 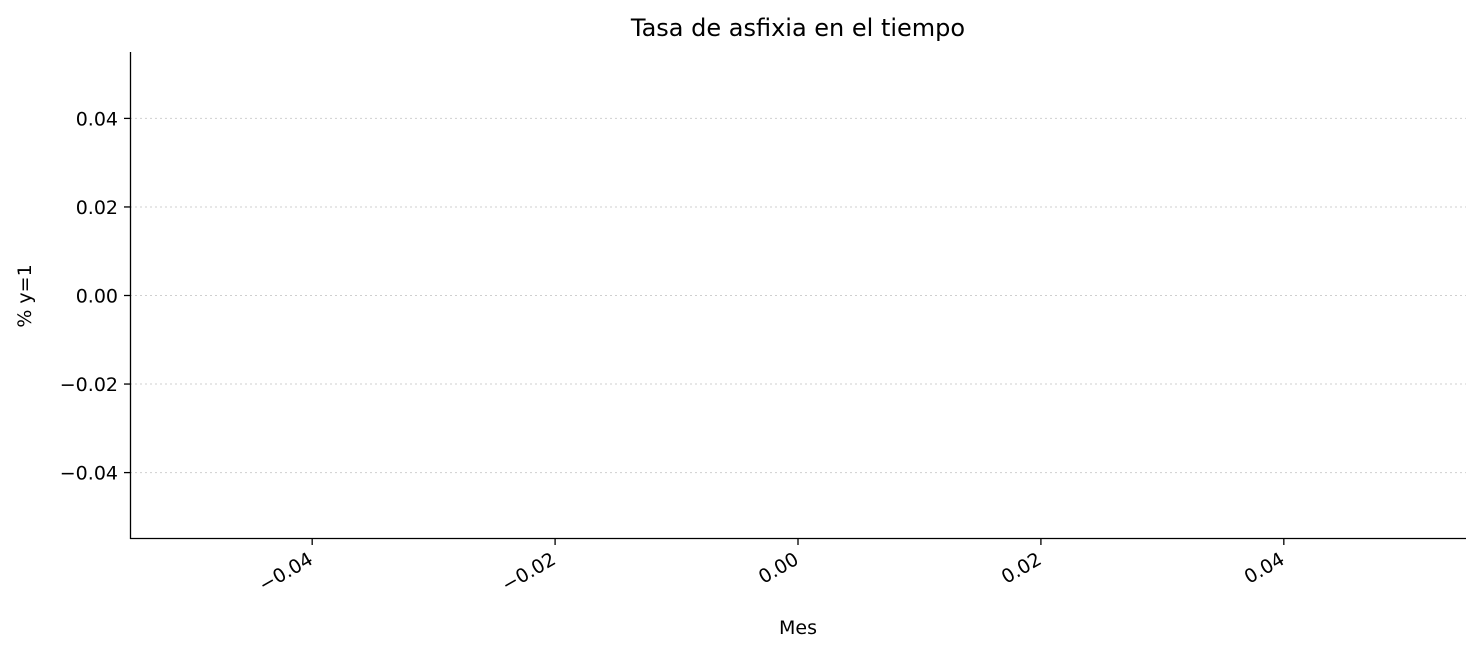 I want to click on x-tick-label: −0.02, so click(x=528, y=572).